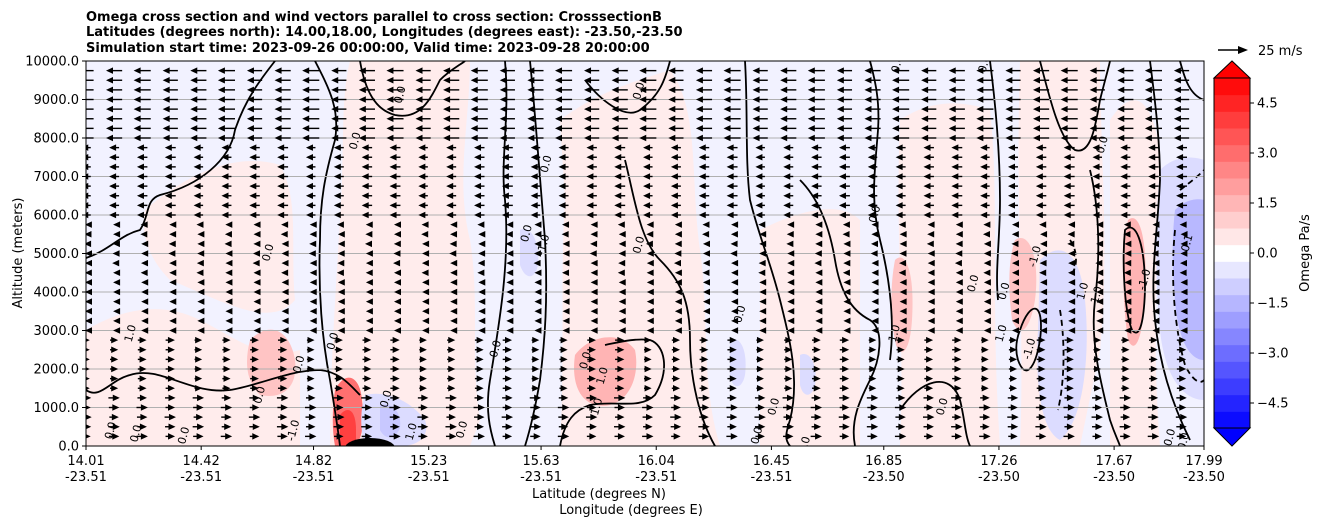 The image size is (1320, 526). Describe the element at coordinates (1082, 291) in the screenshot. I see `contour-label: 1.0` at that location.